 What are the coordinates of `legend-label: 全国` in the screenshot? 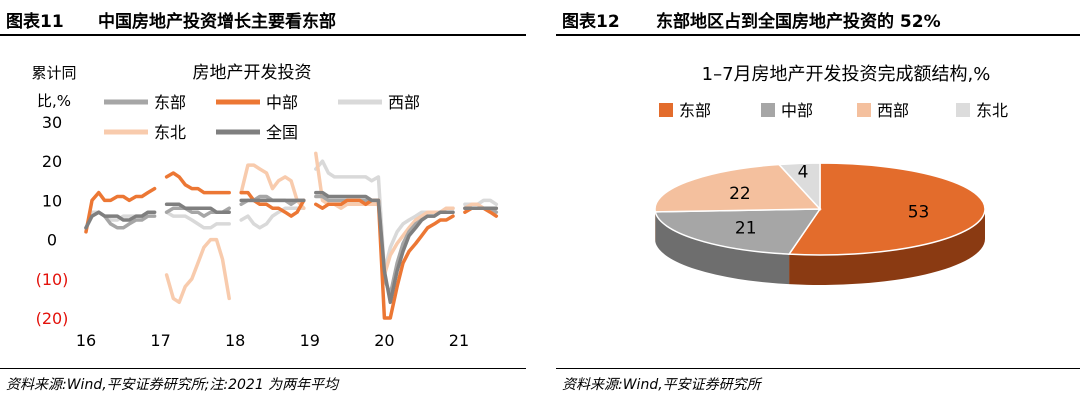 It's located at (282, 132).